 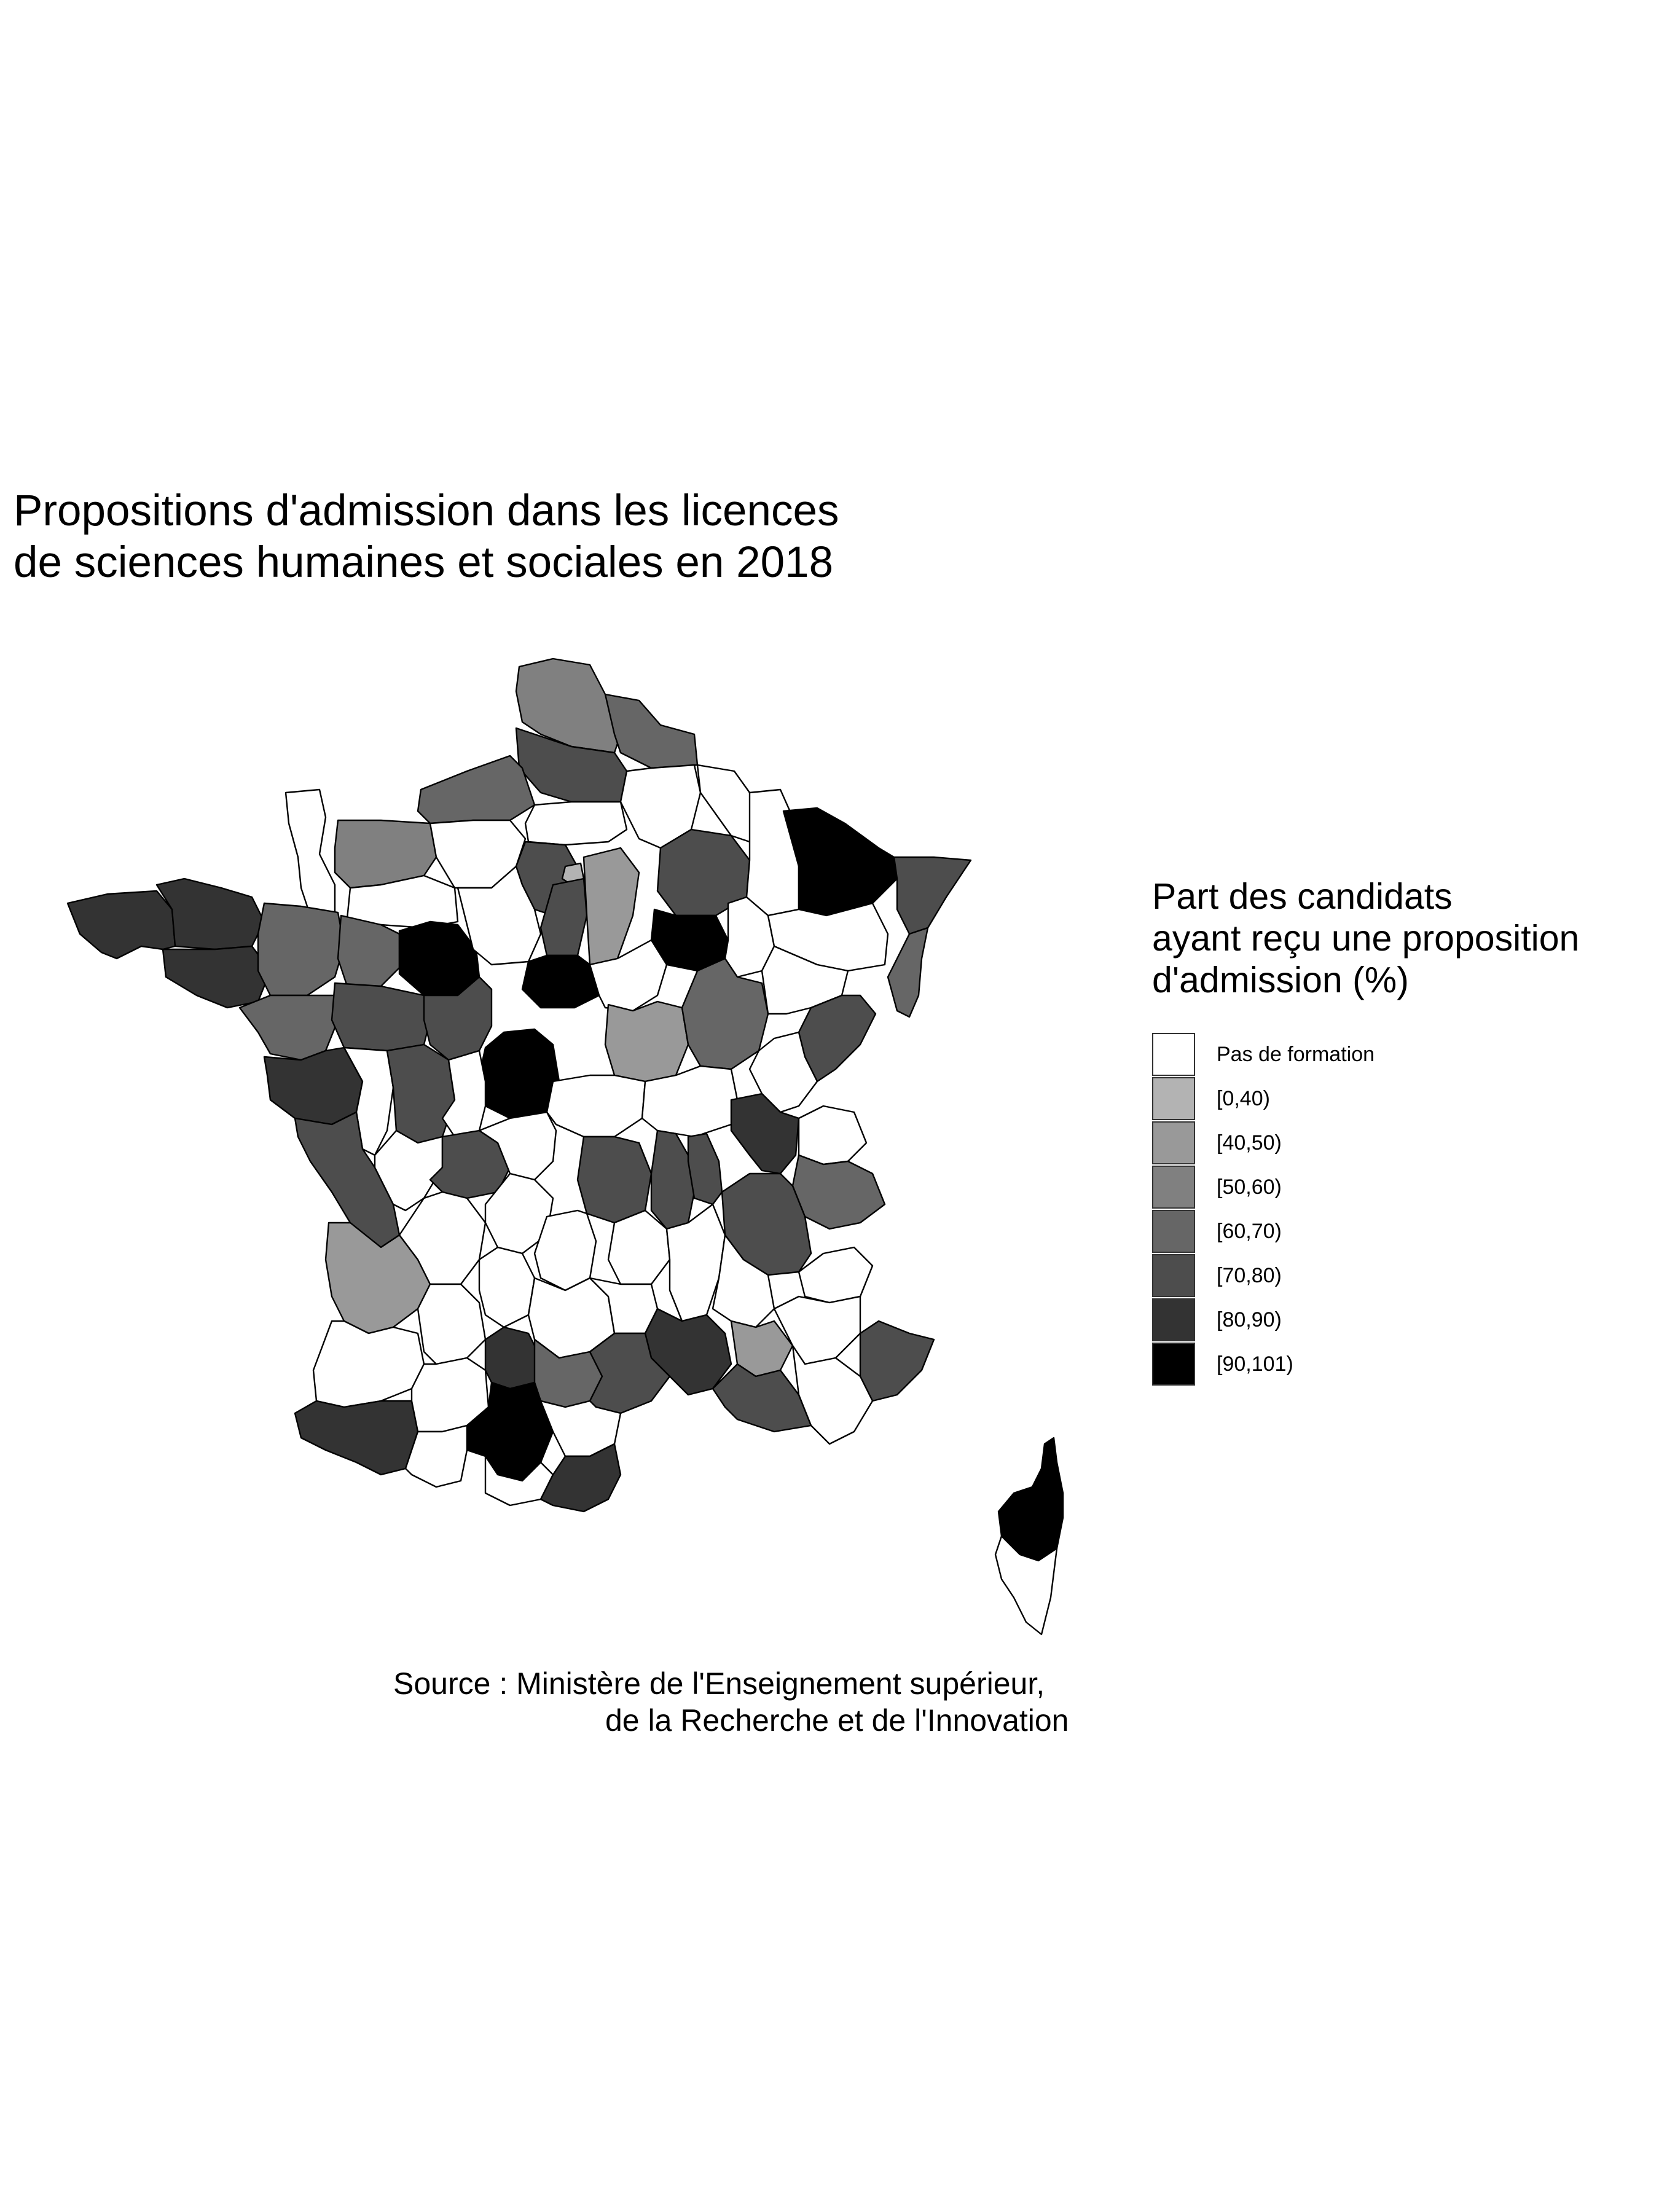 I want to click on vienne, so click(x=421, y=1093).